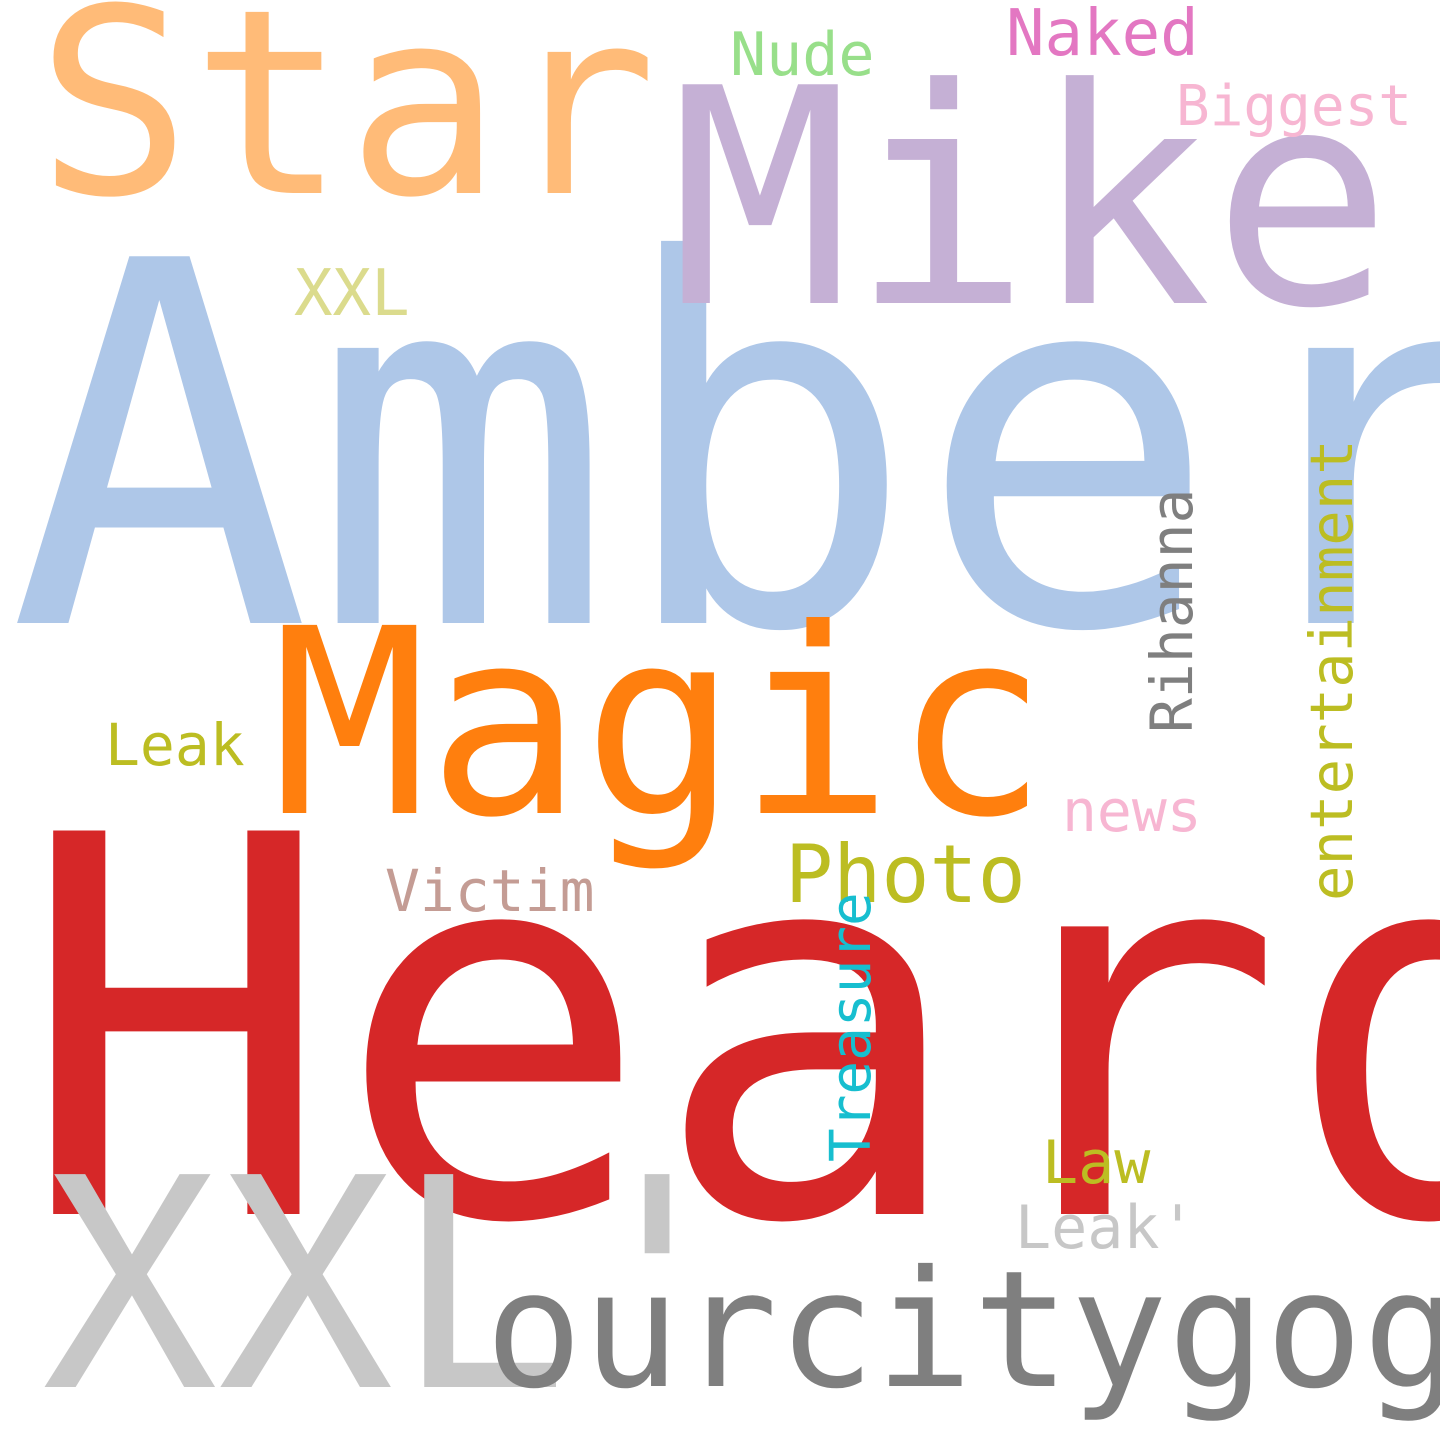 Image resolution: width=1440 pixels, height=1440 pixels. Describe the element at coordinates (394, 1278) in the screenshot. I see `word-xxl-quote: XXL'` at that location.